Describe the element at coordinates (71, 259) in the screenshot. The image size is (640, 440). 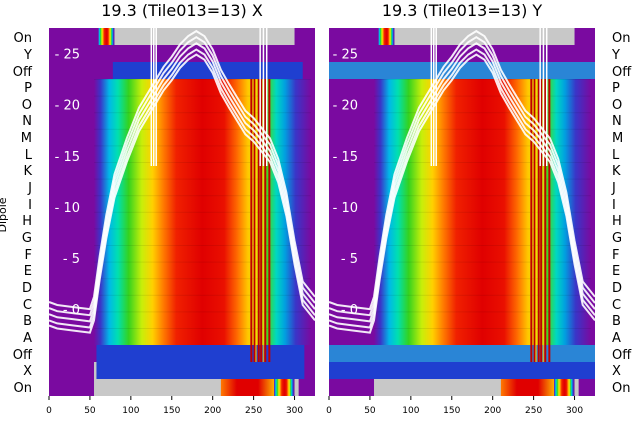
I see `y-tick-label: - 5` at that location.